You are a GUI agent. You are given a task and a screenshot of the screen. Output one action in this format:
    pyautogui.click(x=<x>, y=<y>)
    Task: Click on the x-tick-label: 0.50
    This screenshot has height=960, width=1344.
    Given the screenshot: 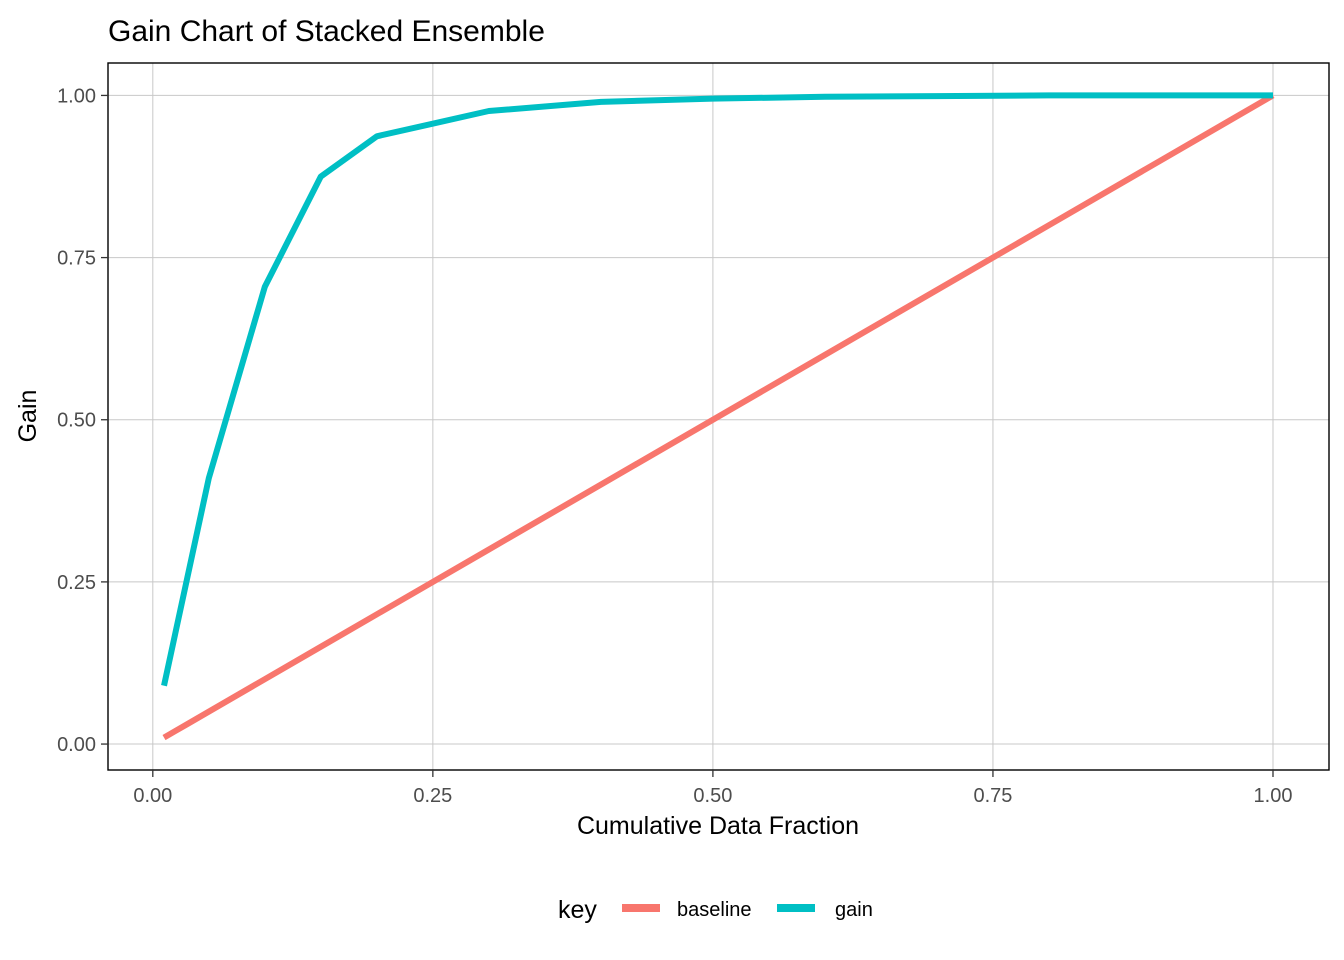 What is the action you would take?
    pyautogui.click(x=712, y=796)
    